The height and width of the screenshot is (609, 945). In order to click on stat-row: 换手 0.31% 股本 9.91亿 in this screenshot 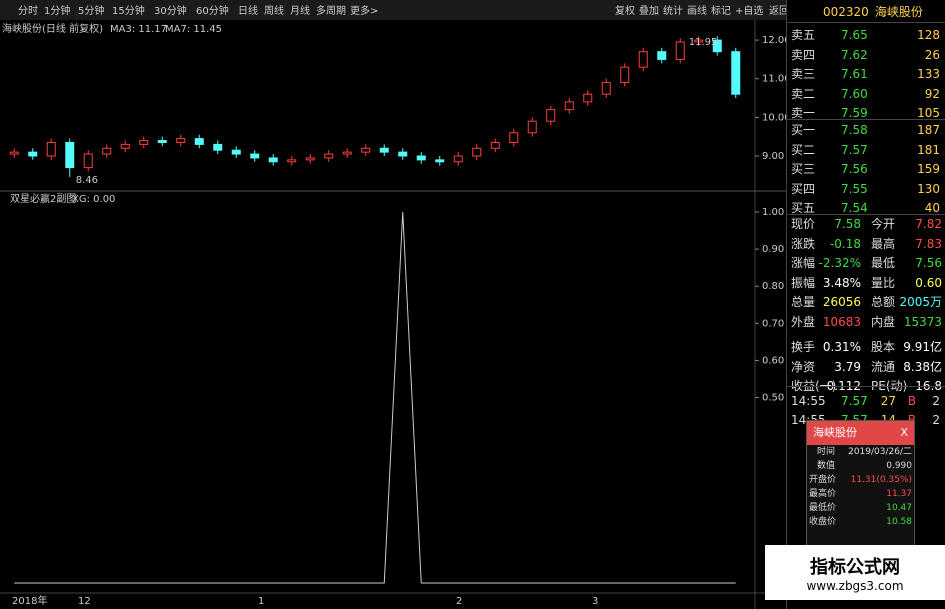, I will do `click(866, 347)`.